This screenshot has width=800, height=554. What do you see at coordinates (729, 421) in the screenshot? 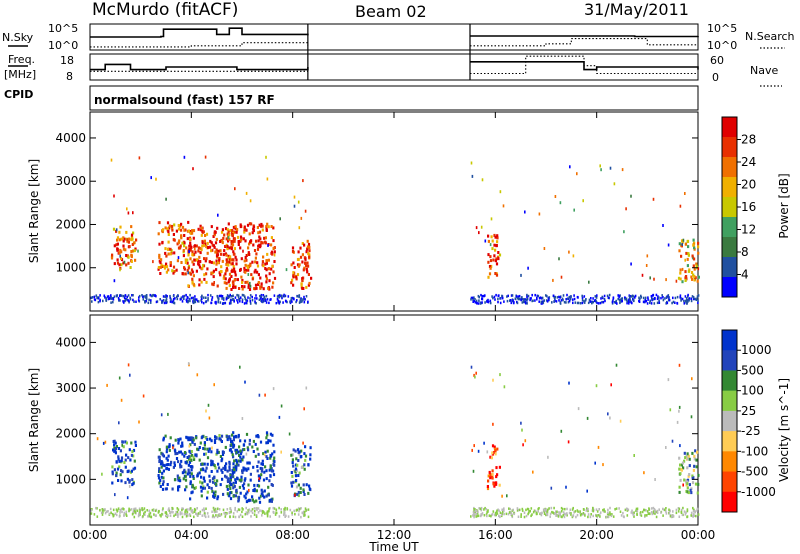
I see `colorbar-frame` at bounding box center [729, 421].